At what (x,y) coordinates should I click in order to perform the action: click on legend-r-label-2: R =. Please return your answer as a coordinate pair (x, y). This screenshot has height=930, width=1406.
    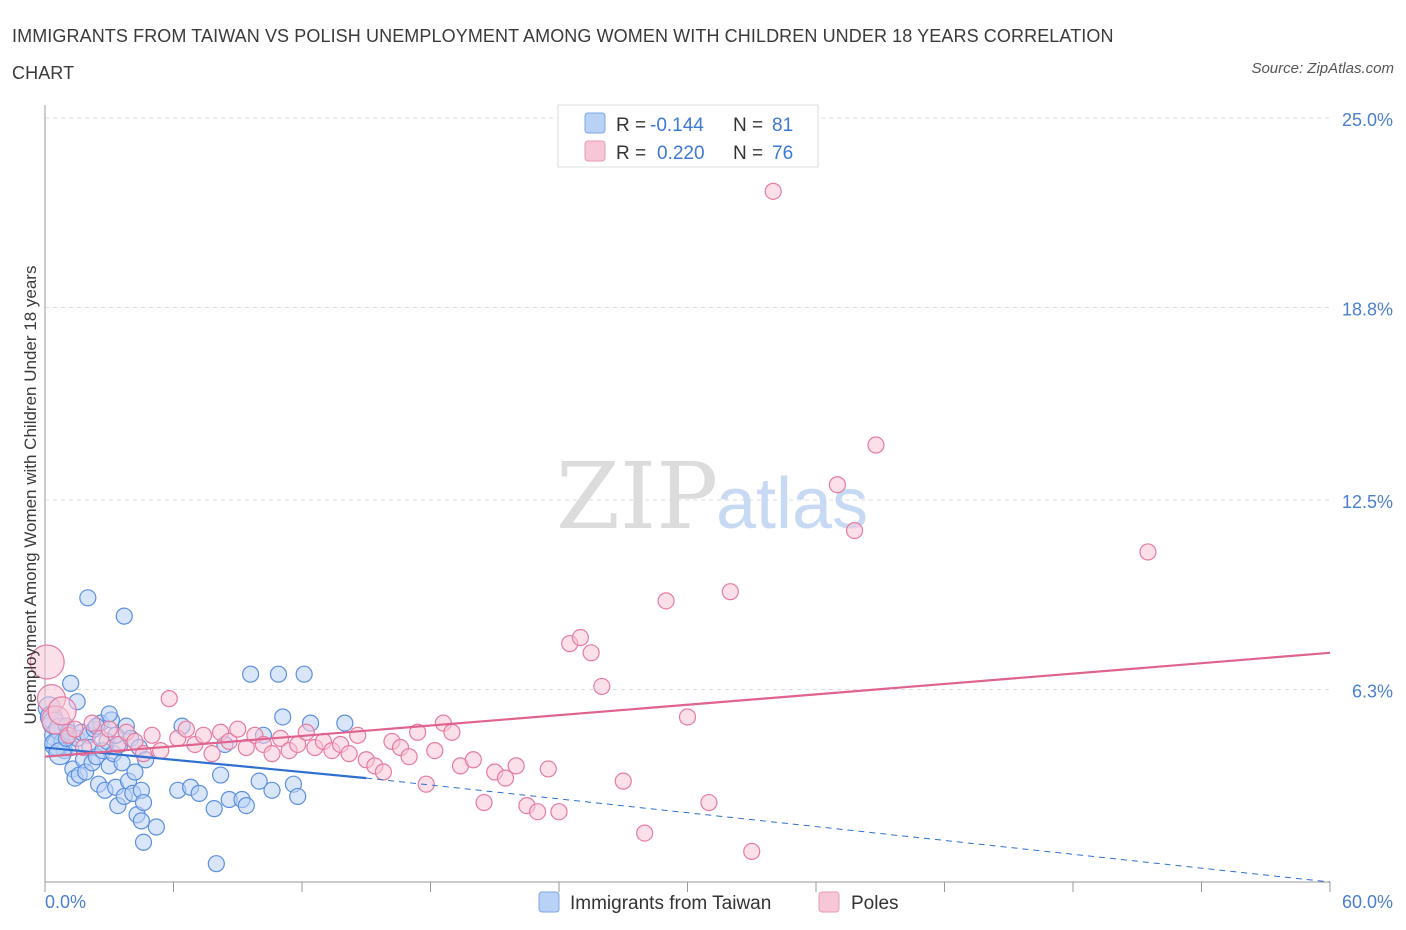
    Looking at the image, I should click on (631, 153).